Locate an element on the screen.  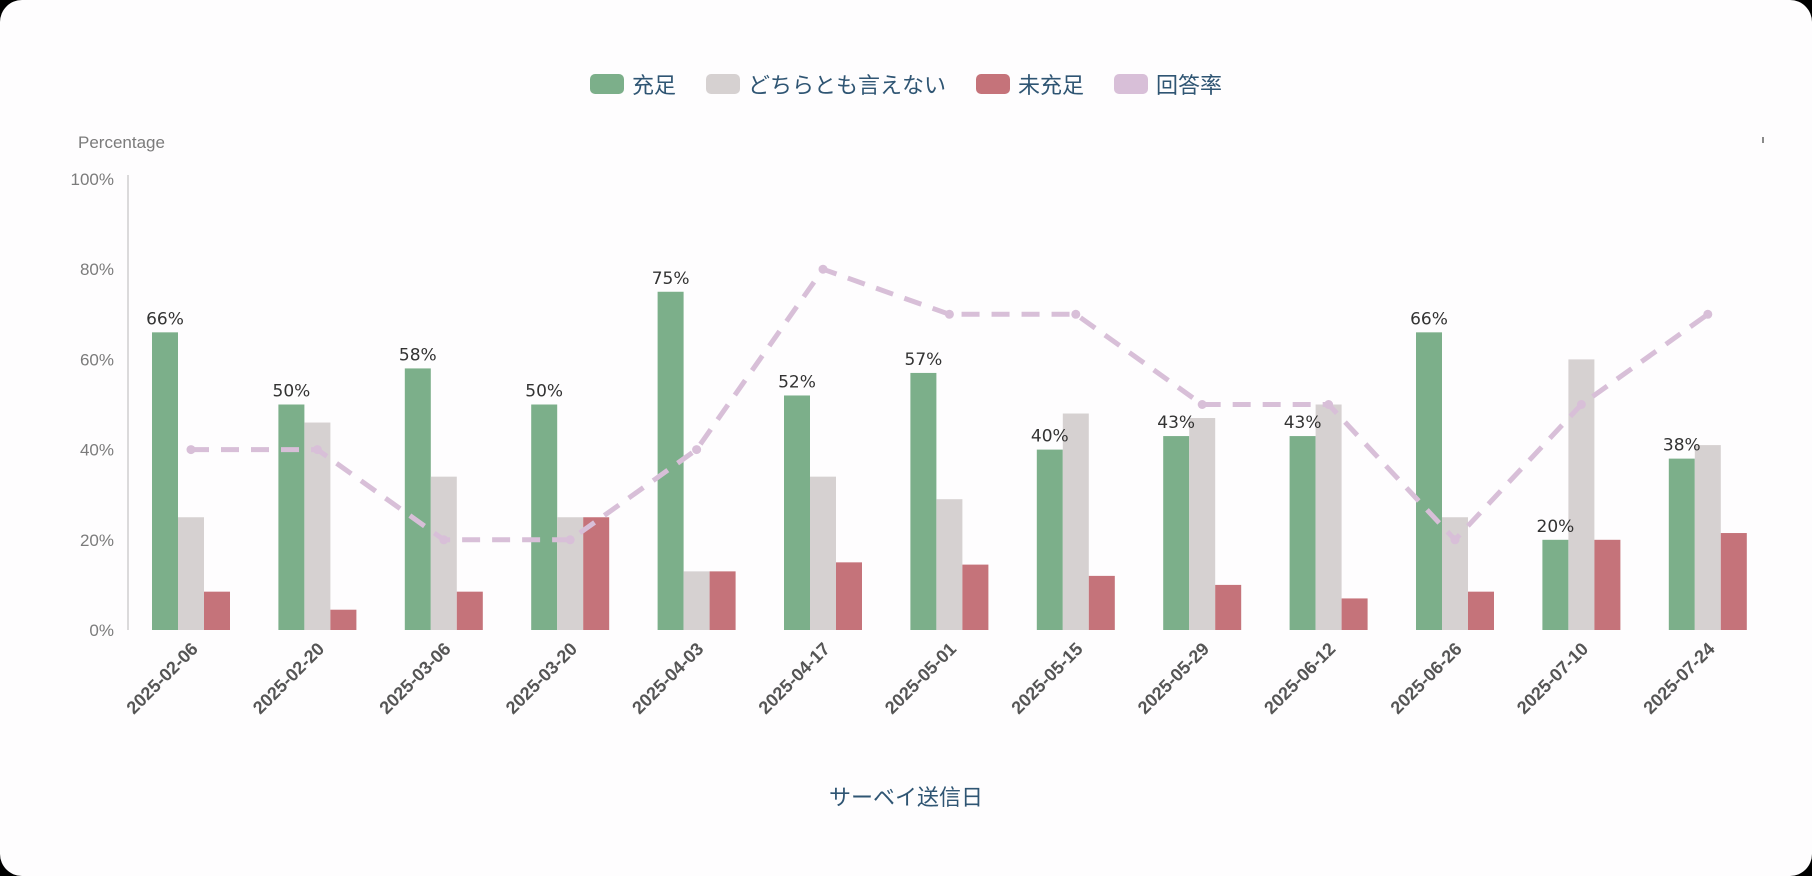
y-axis-title: Percentage is located at coordinates (121, 142).